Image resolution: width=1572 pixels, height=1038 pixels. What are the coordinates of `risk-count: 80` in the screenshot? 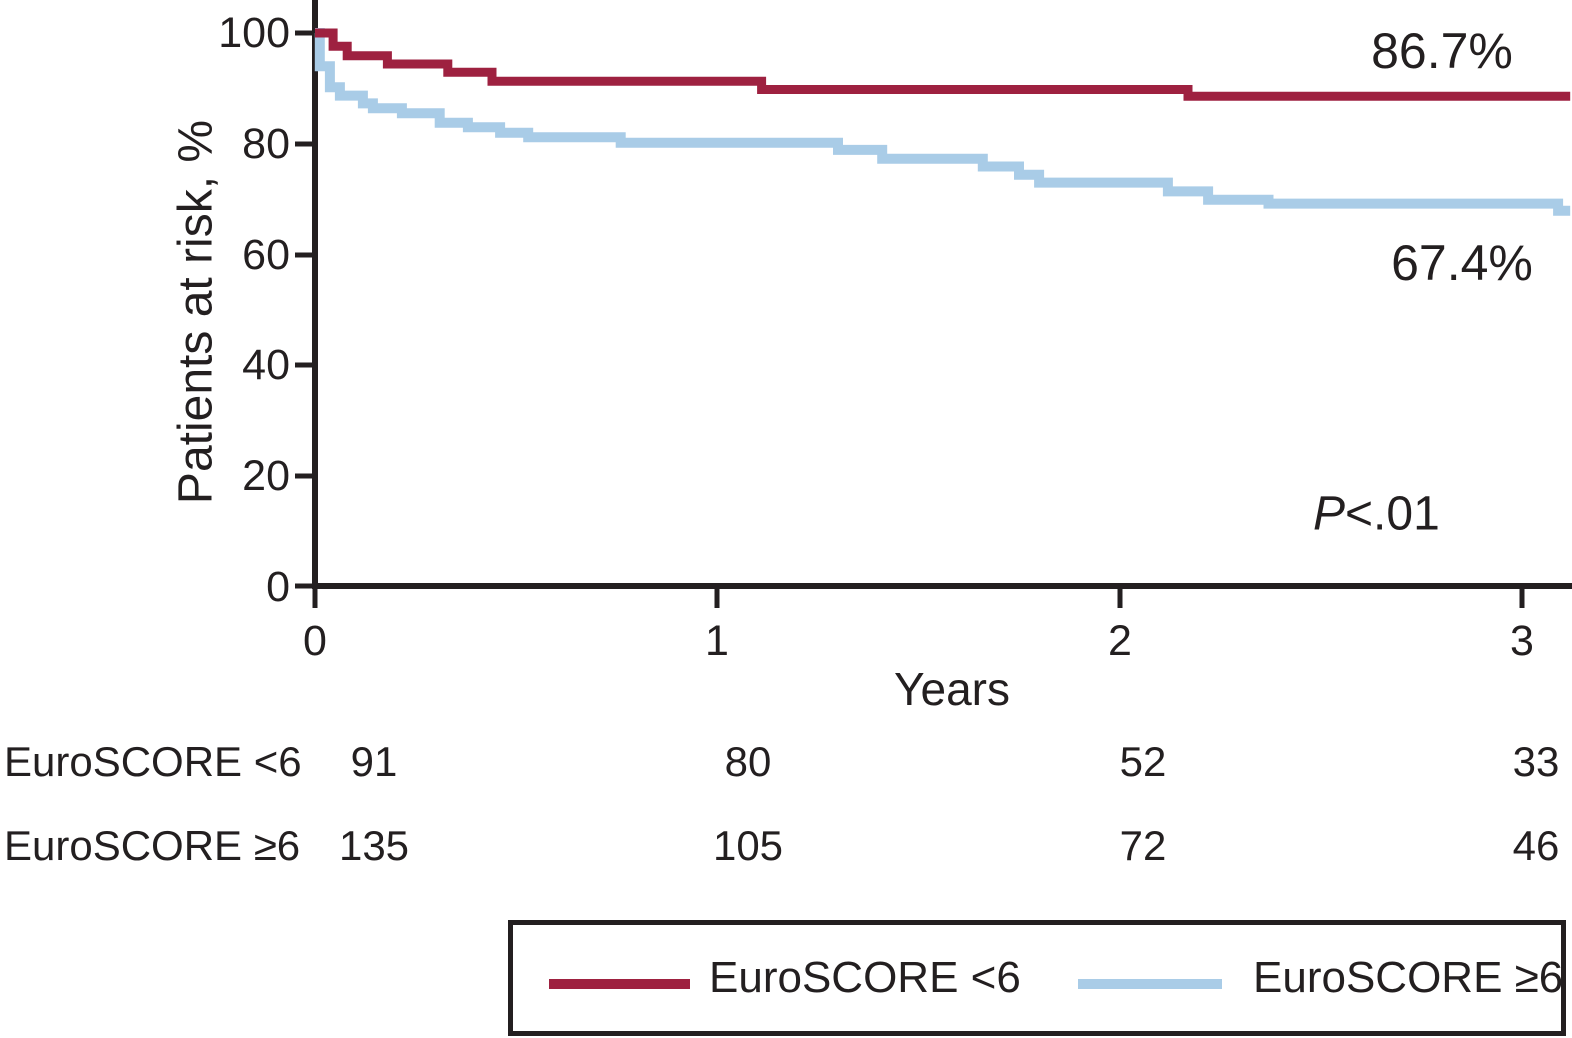 It's located at (748, 761).